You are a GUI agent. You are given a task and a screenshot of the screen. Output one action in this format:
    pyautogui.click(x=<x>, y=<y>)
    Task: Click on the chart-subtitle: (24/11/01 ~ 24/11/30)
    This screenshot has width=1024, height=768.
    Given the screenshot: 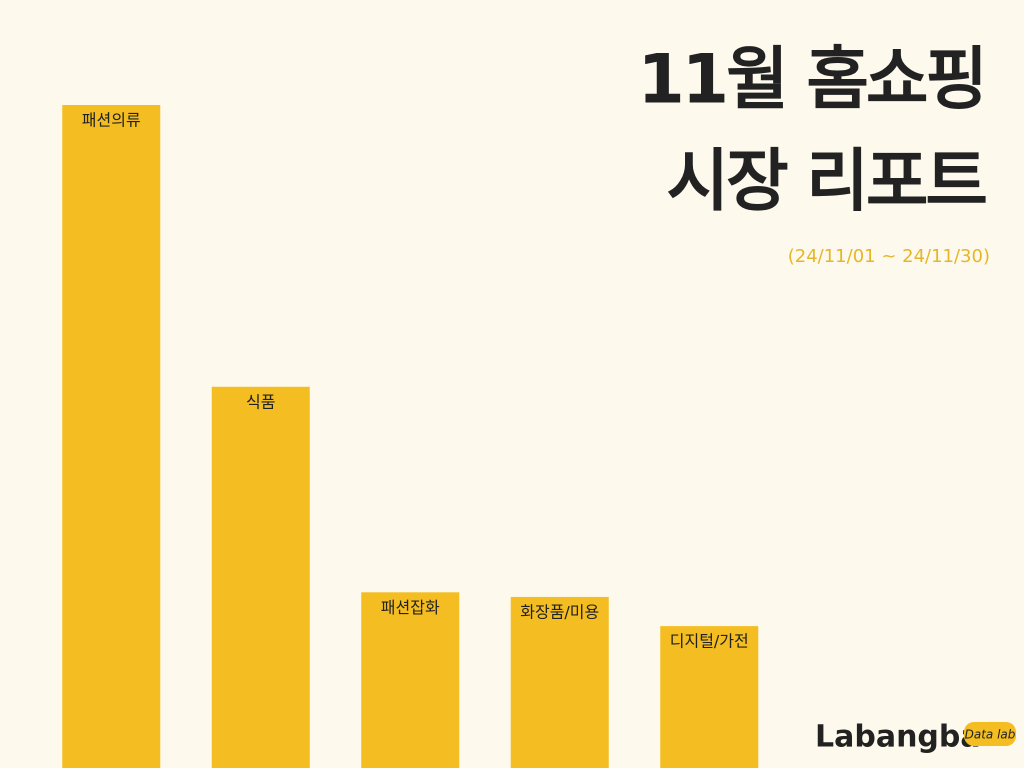 What is the action you would take?
    pyautogui.click(x=889, y=256)
    